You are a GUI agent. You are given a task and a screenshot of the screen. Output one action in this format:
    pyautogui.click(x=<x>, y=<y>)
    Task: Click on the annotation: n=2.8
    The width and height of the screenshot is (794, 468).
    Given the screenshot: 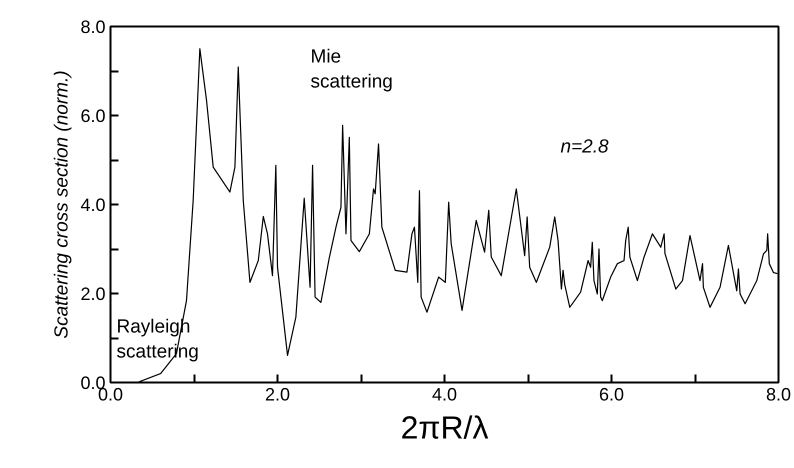 What is the action you would take?
    pyautogui.click(x=585, y=147)
    